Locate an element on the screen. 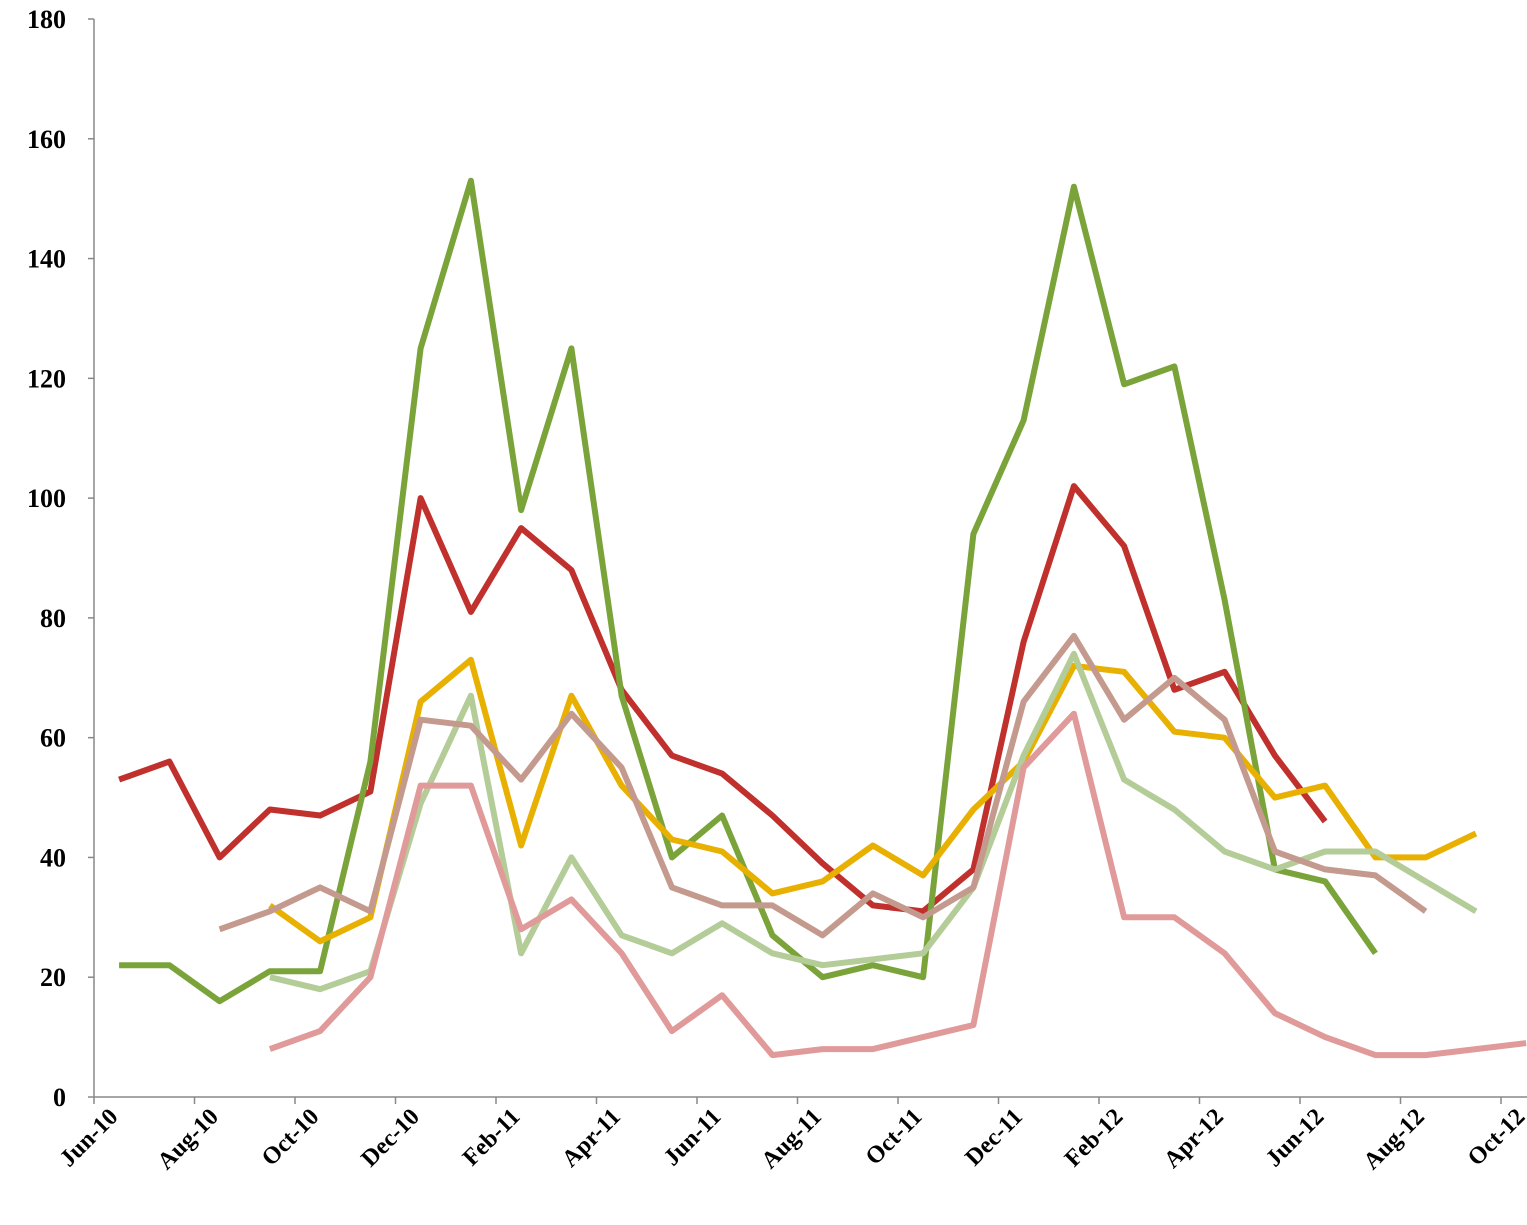  x-tick-label: Jun-11 is located at coordinates (692, 1137).